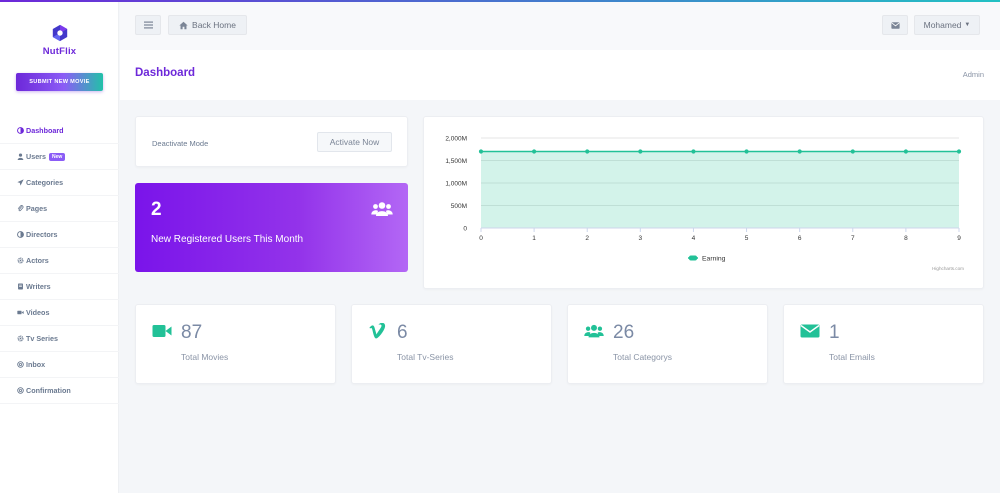  Describe the element at coordinates (20, 313) in the screenshot. I see `video-icon` at that location.